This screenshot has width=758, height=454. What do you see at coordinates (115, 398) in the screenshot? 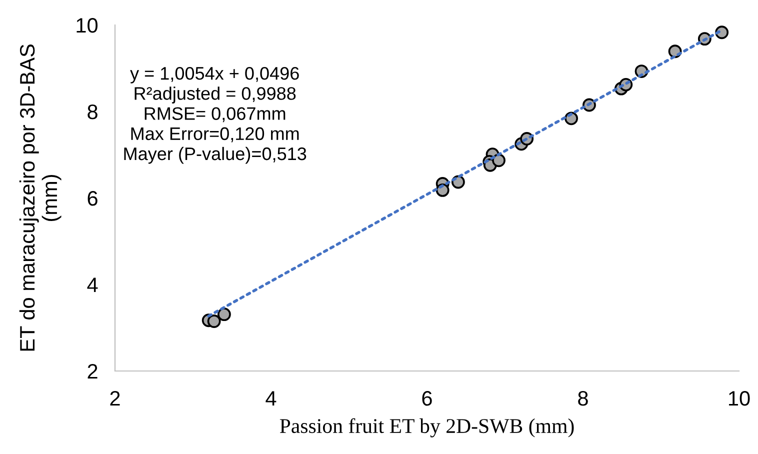
I see `x-tick-label: 2` at bounding box center [115, 398].